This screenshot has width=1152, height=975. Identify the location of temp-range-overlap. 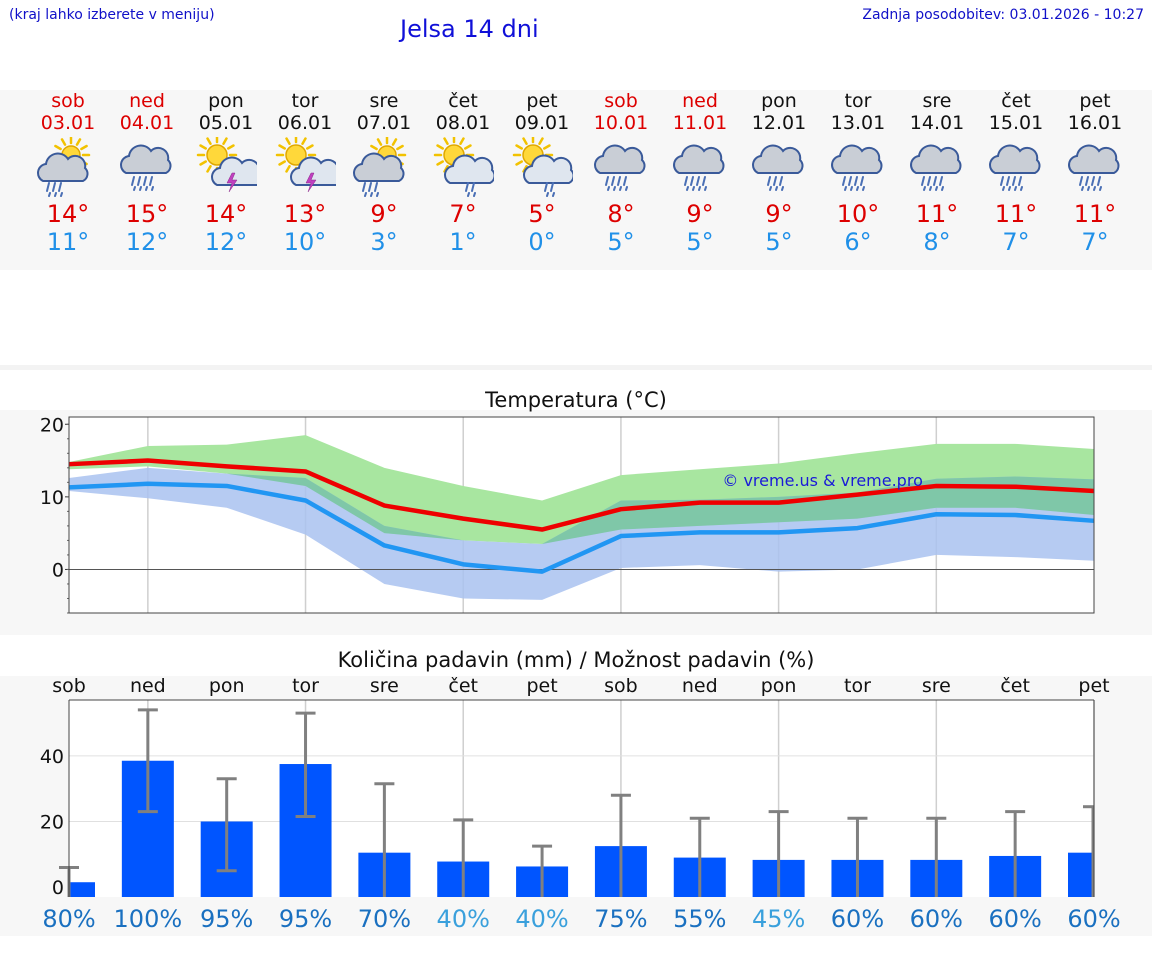
(581, 505).